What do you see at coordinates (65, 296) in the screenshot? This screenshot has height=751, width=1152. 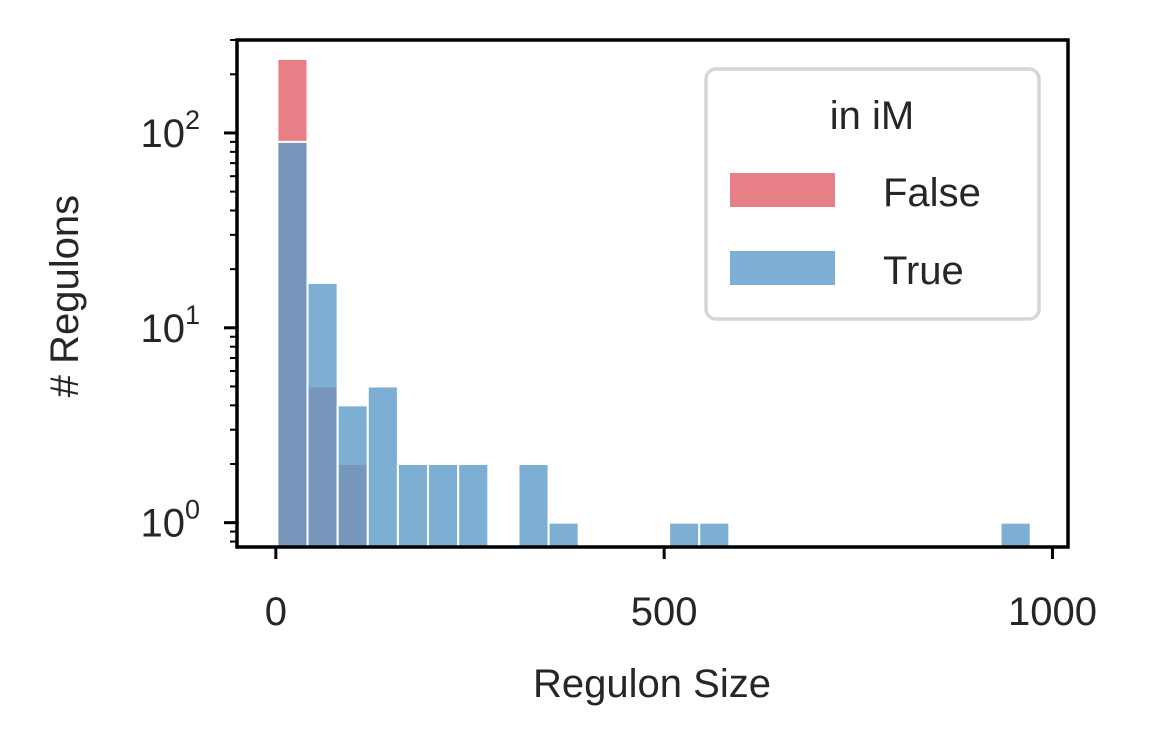 I see `y-axis-label: # Regulons` at bounding box center [65, 296].